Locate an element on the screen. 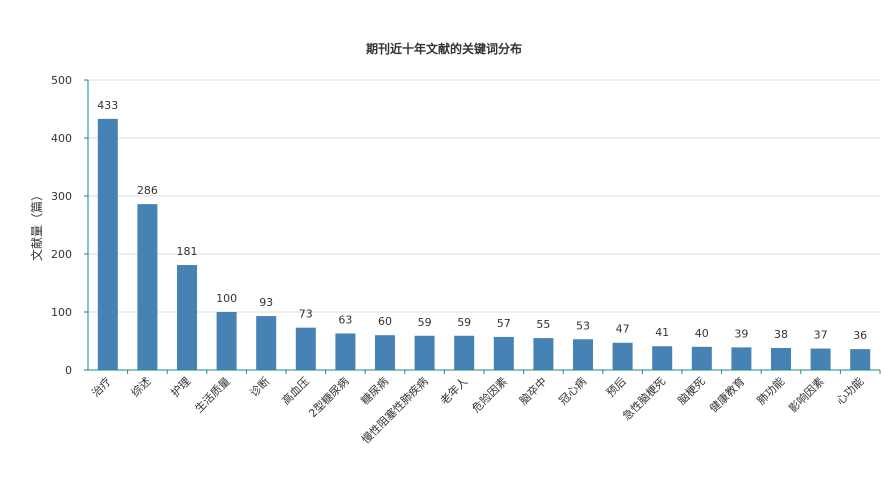 This screenshot has height=486, width=888. data-label: 47 is located at coordinates (623, 329).